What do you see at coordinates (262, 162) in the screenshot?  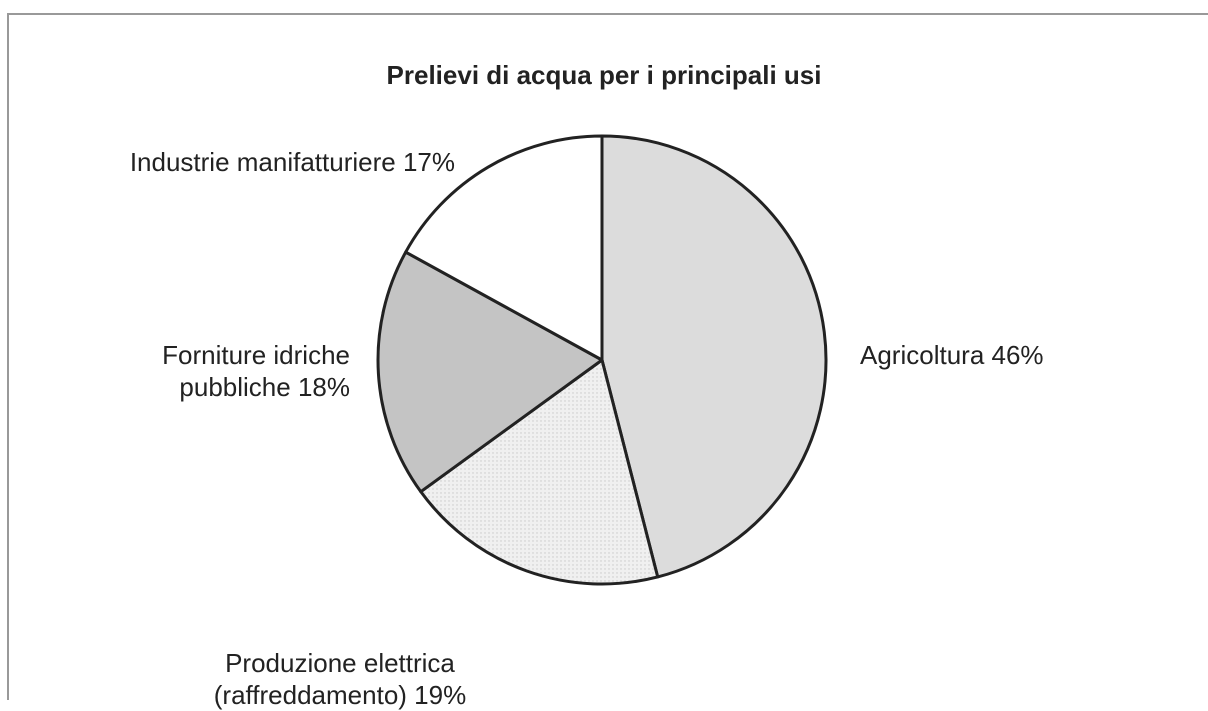 I see `category-label: Industrie manifatturiere` at bounding box center [262, 162].